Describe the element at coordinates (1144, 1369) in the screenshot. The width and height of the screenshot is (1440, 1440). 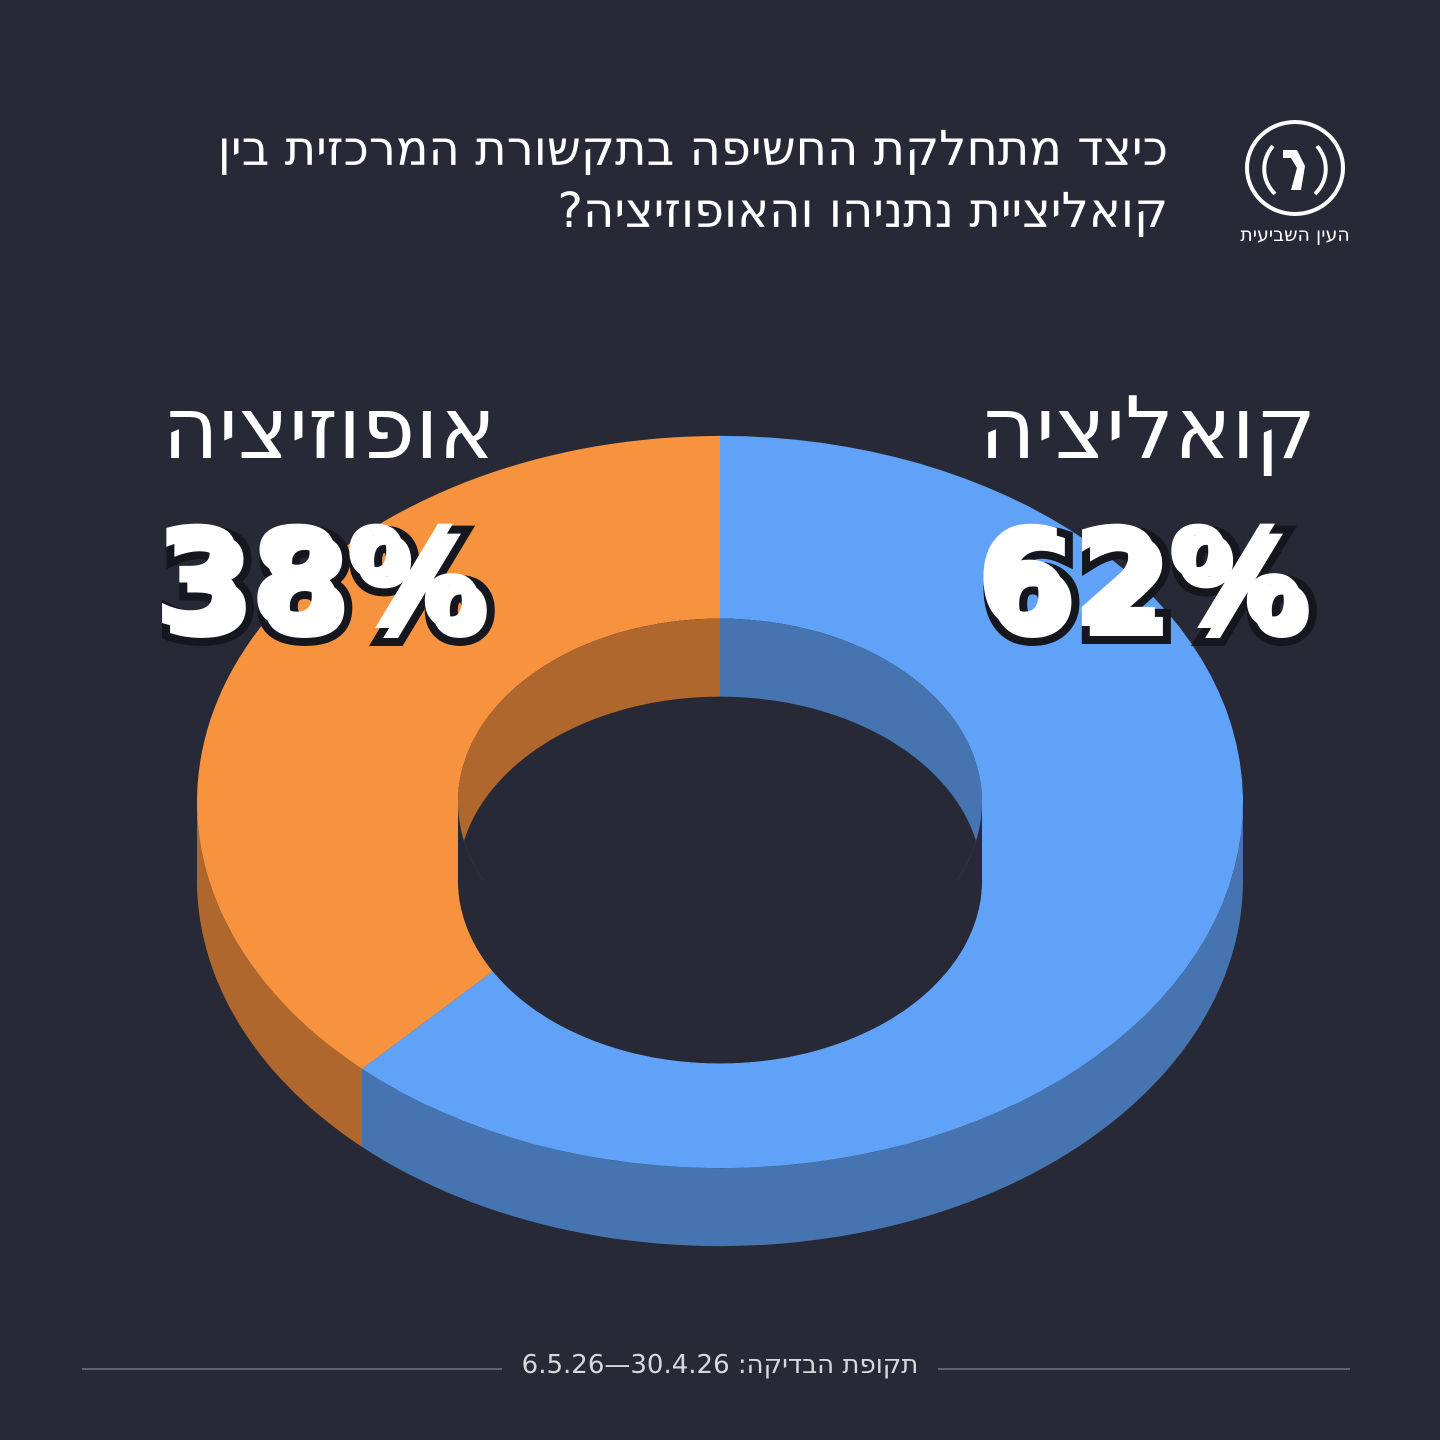
I see `footer-divider-right` at that location.